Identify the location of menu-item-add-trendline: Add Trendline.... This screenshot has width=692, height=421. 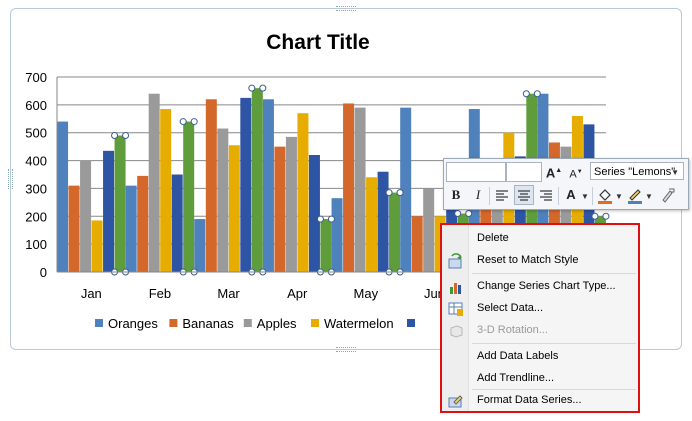
(540, 379).